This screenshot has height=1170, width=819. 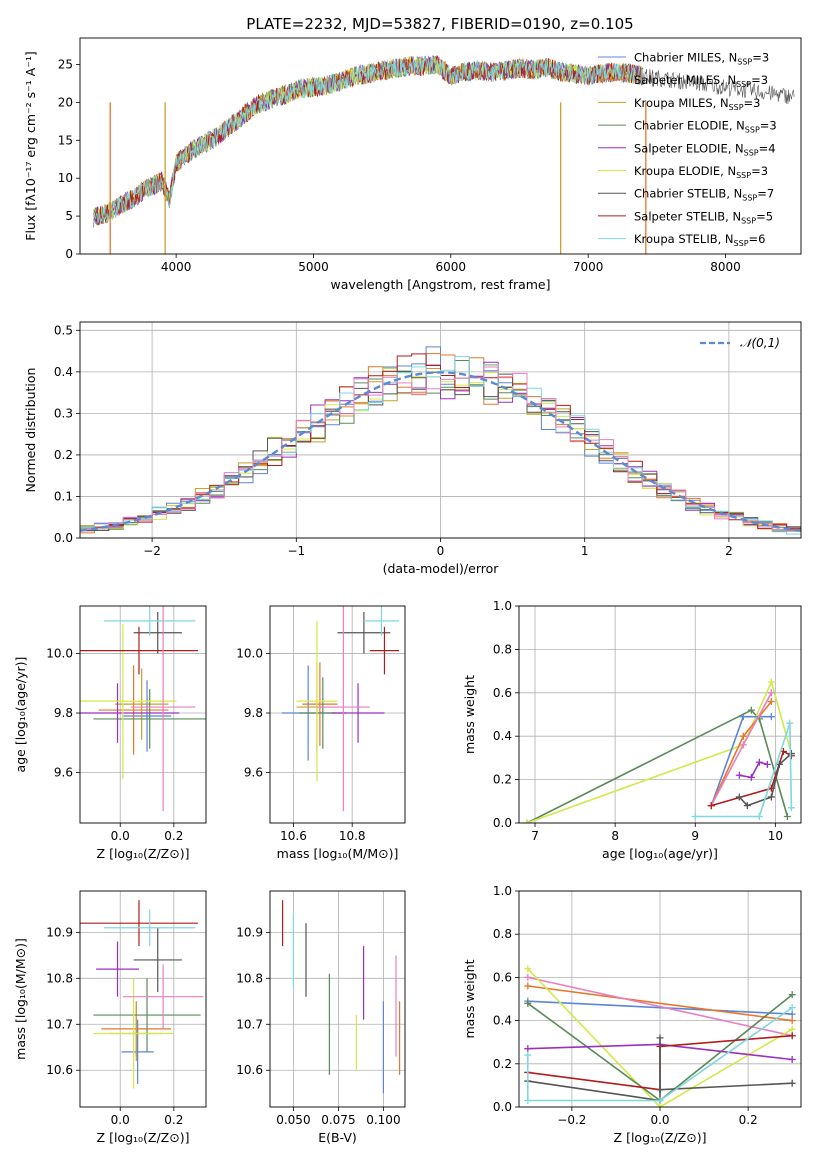 What do you see at coordinates (441, 568) in the screenshot?
I see `x-axis-label: (data-model)/error` at bounding box center [441, 568].